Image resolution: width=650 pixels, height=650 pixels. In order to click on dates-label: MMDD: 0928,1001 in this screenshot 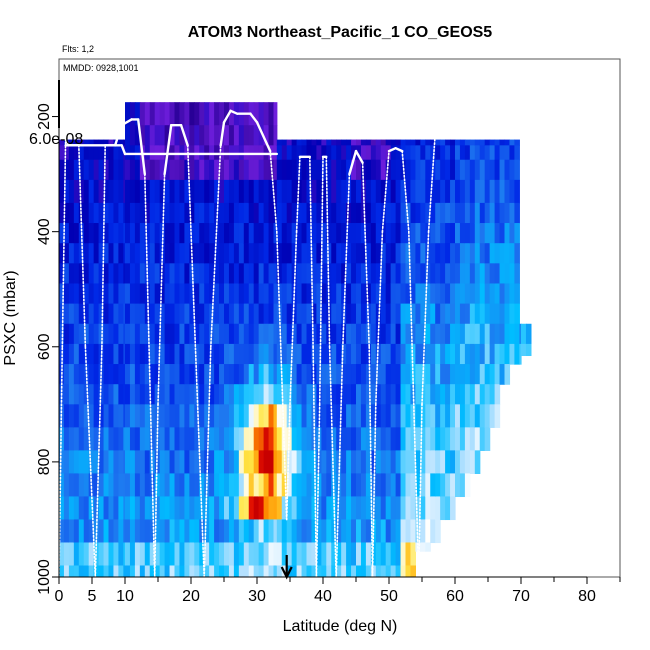, I will do `click(101, 68)`.